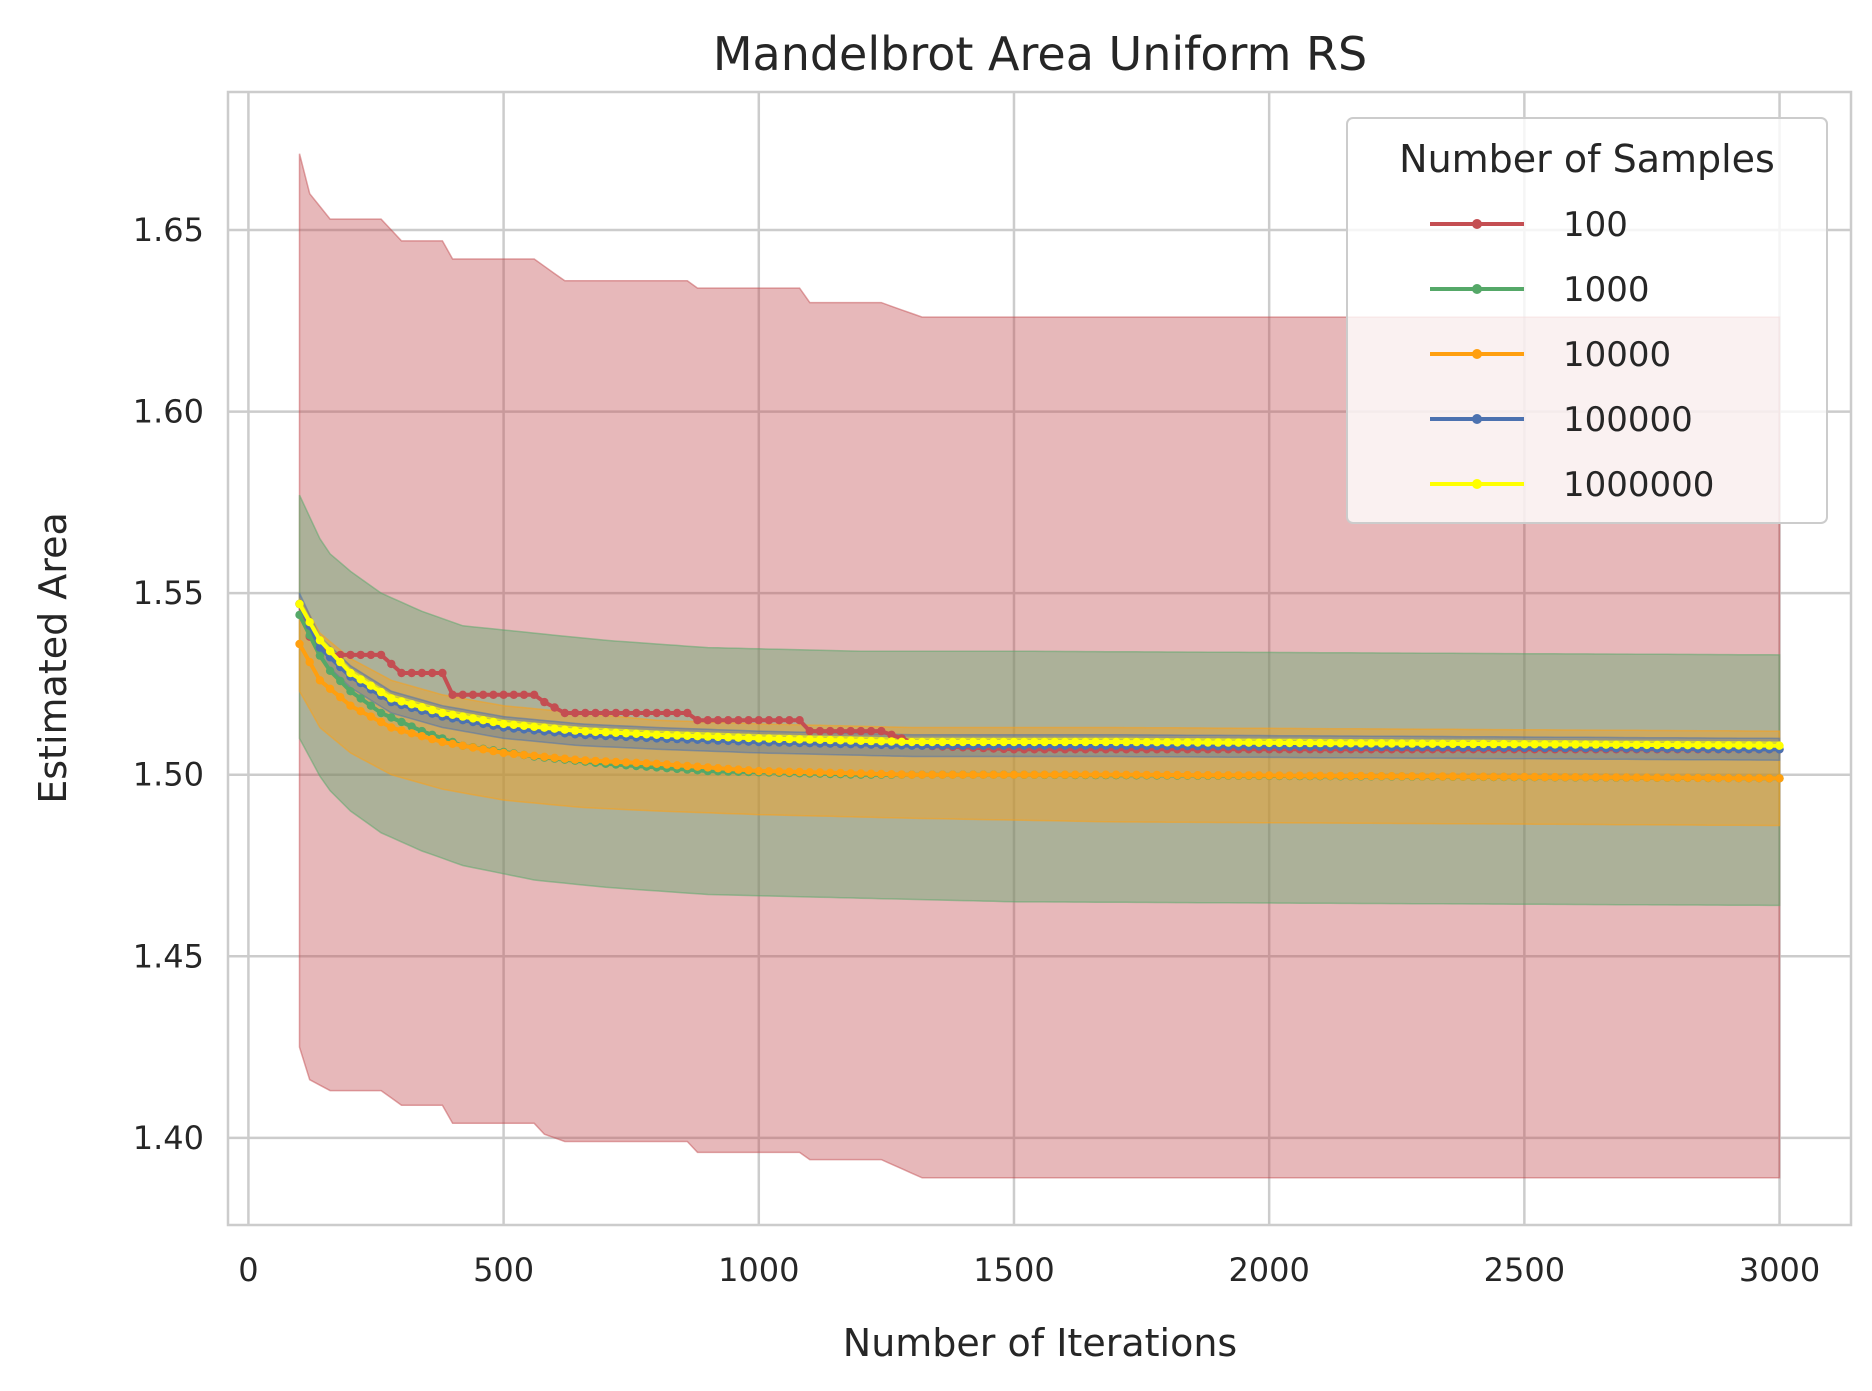 This screenshot has width=1872, height=1391. What do you see at coordinates (1617, 355) in the screenshot?
I see `legend-label-10000: 10000` at bounding box center [1617, 355].